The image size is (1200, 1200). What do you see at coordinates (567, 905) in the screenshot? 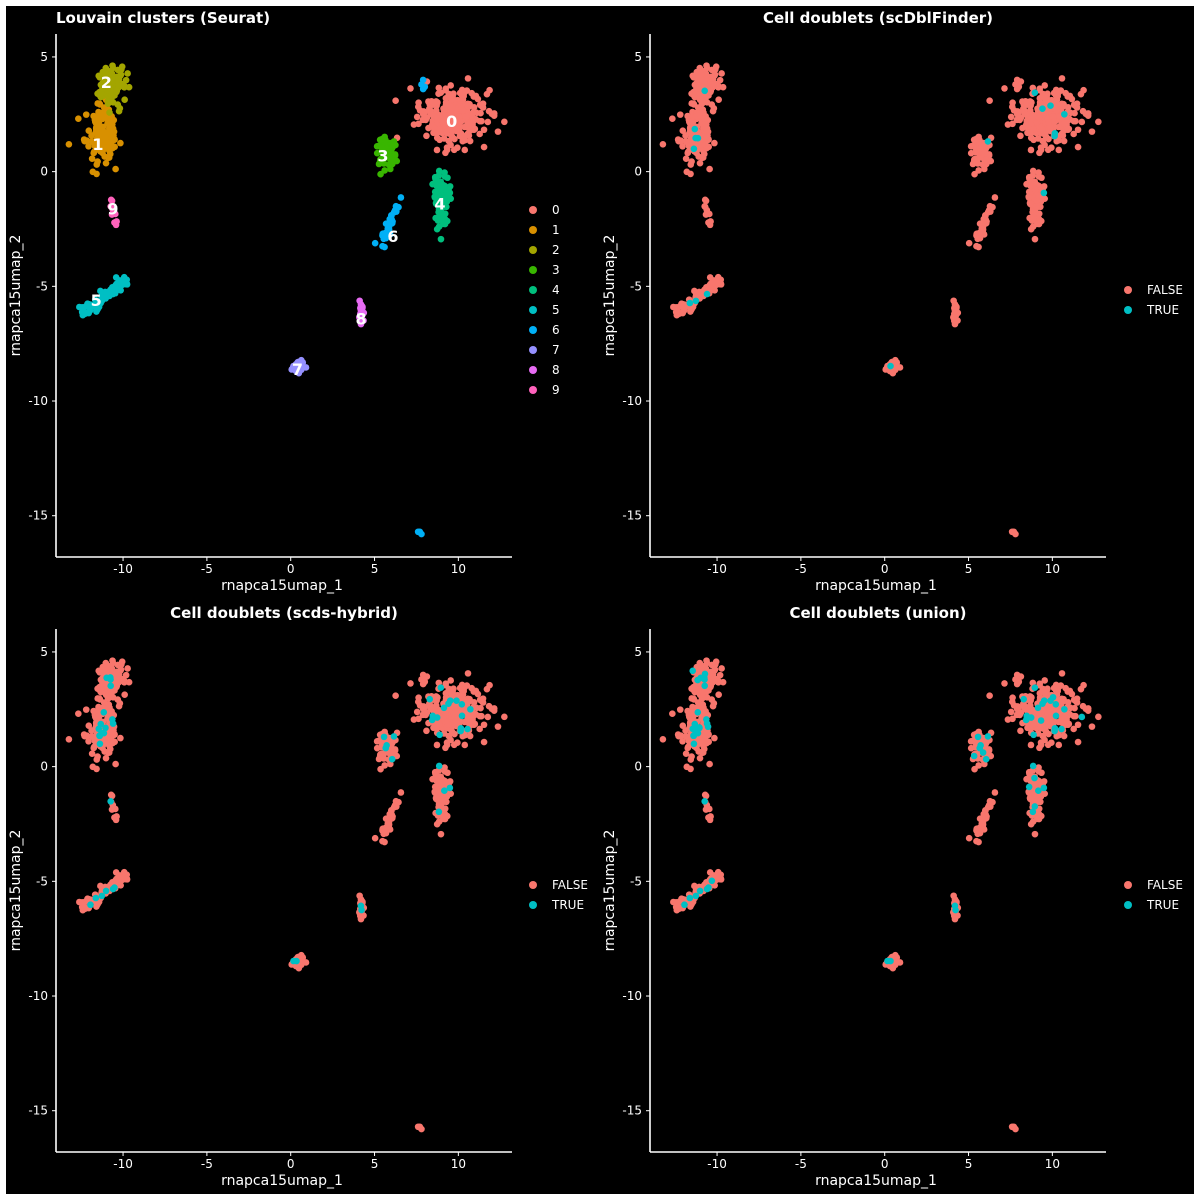
I see `legend-label: TRUE` at bounding box center [567, 905].